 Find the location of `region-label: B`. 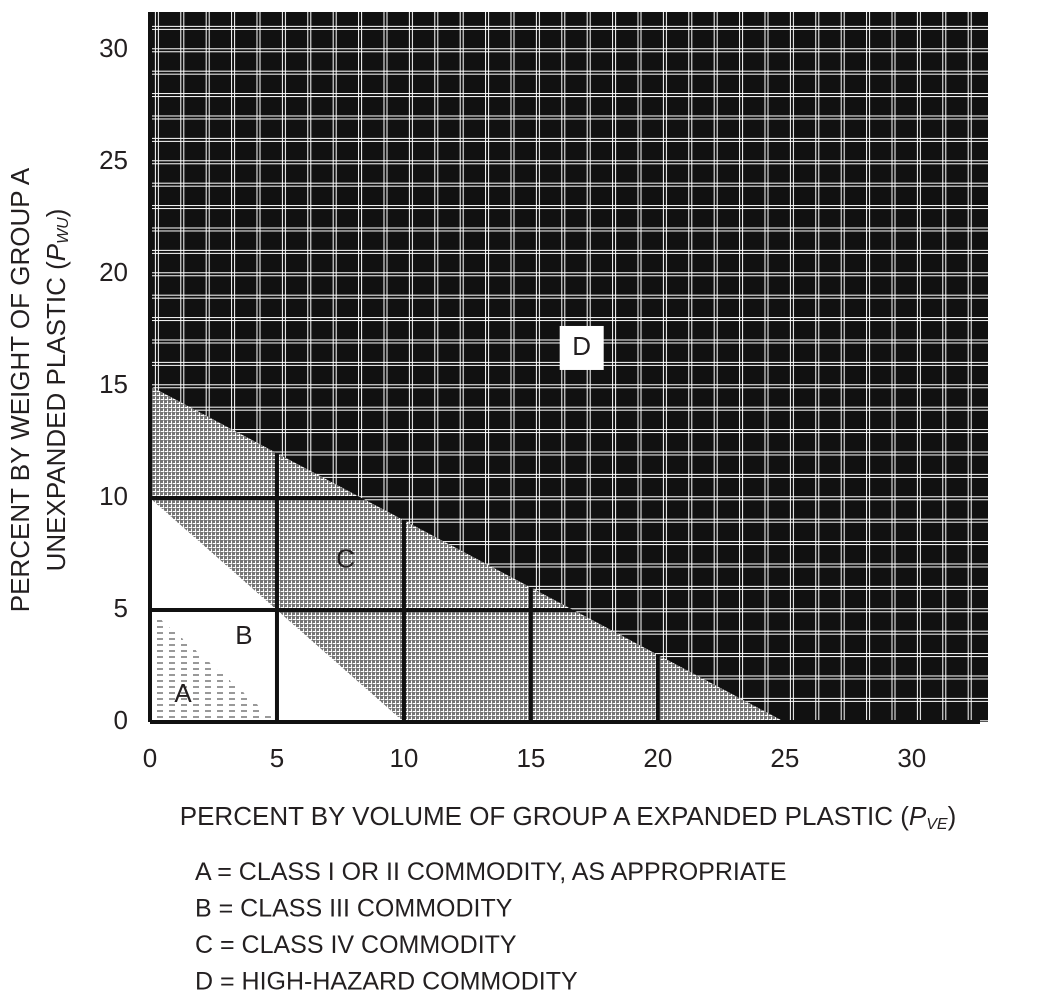

region-label: B is located at coordinates (243, 635).